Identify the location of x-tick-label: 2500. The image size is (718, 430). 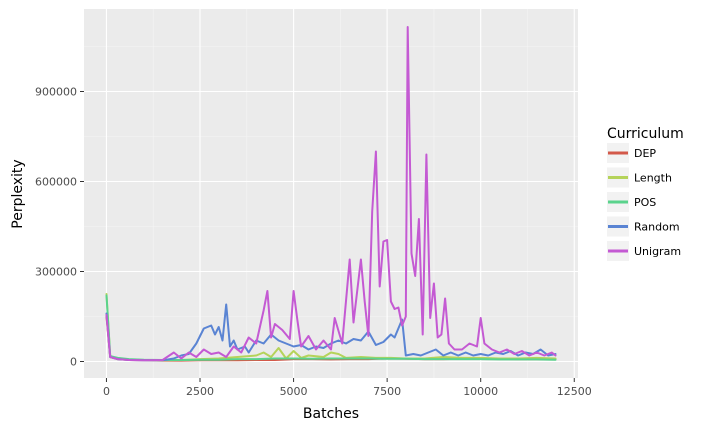
(200, 391).